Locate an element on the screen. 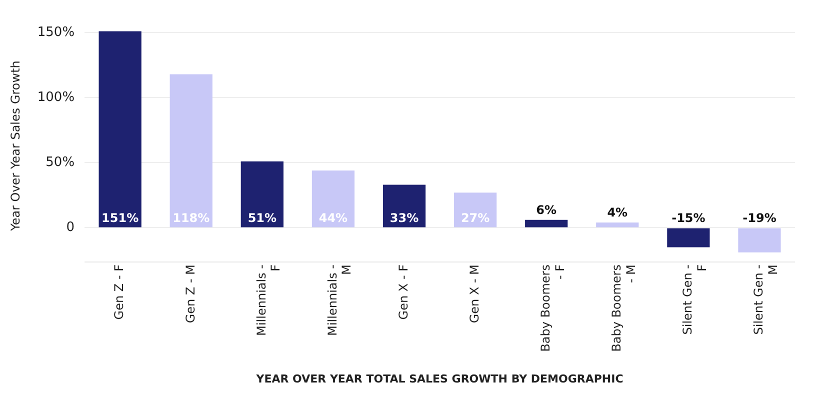  data-label: 51% is located at coordinates (262, 217).